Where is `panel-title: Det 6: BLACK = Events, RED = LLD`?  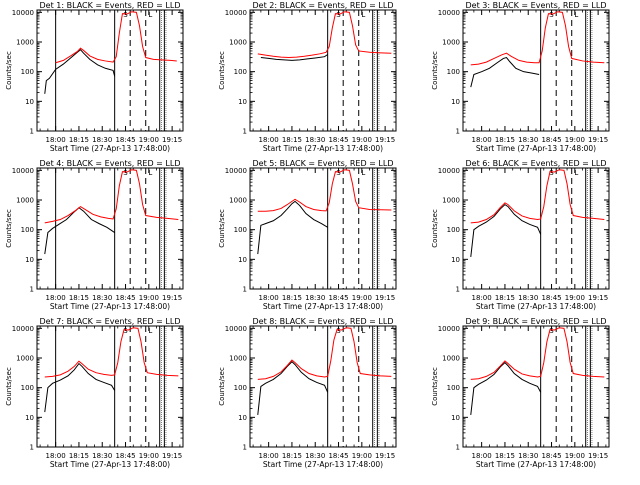 panel-title: Det 6: BLACK = Events, RED = LLD is located at coordinates (536, 163).